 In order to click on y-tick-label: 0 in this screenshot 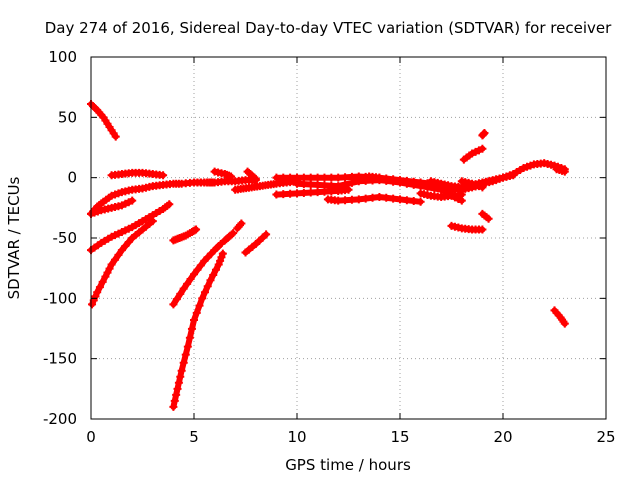, I will do `click(72, 178)`.